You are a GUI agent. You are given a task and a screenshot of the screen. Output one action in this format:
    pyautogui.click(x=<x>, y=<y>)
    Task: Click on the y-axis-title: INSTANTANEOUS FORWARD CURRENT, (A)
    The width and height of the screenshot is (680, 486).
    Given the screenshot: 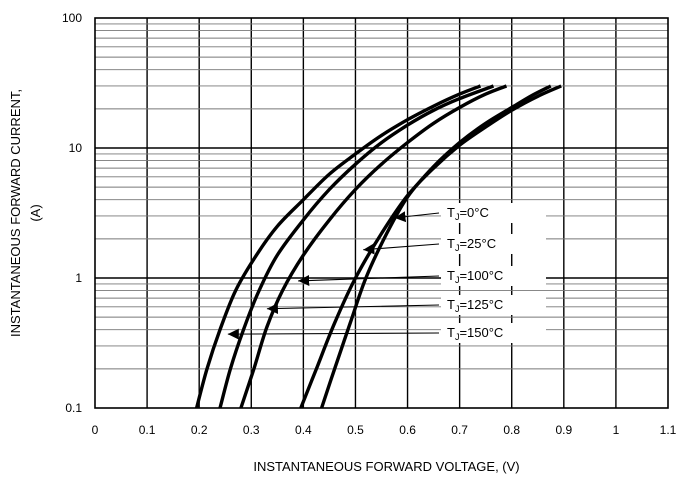 What is the action you would take?
    pyautogui.click(x=25, y=213)
    